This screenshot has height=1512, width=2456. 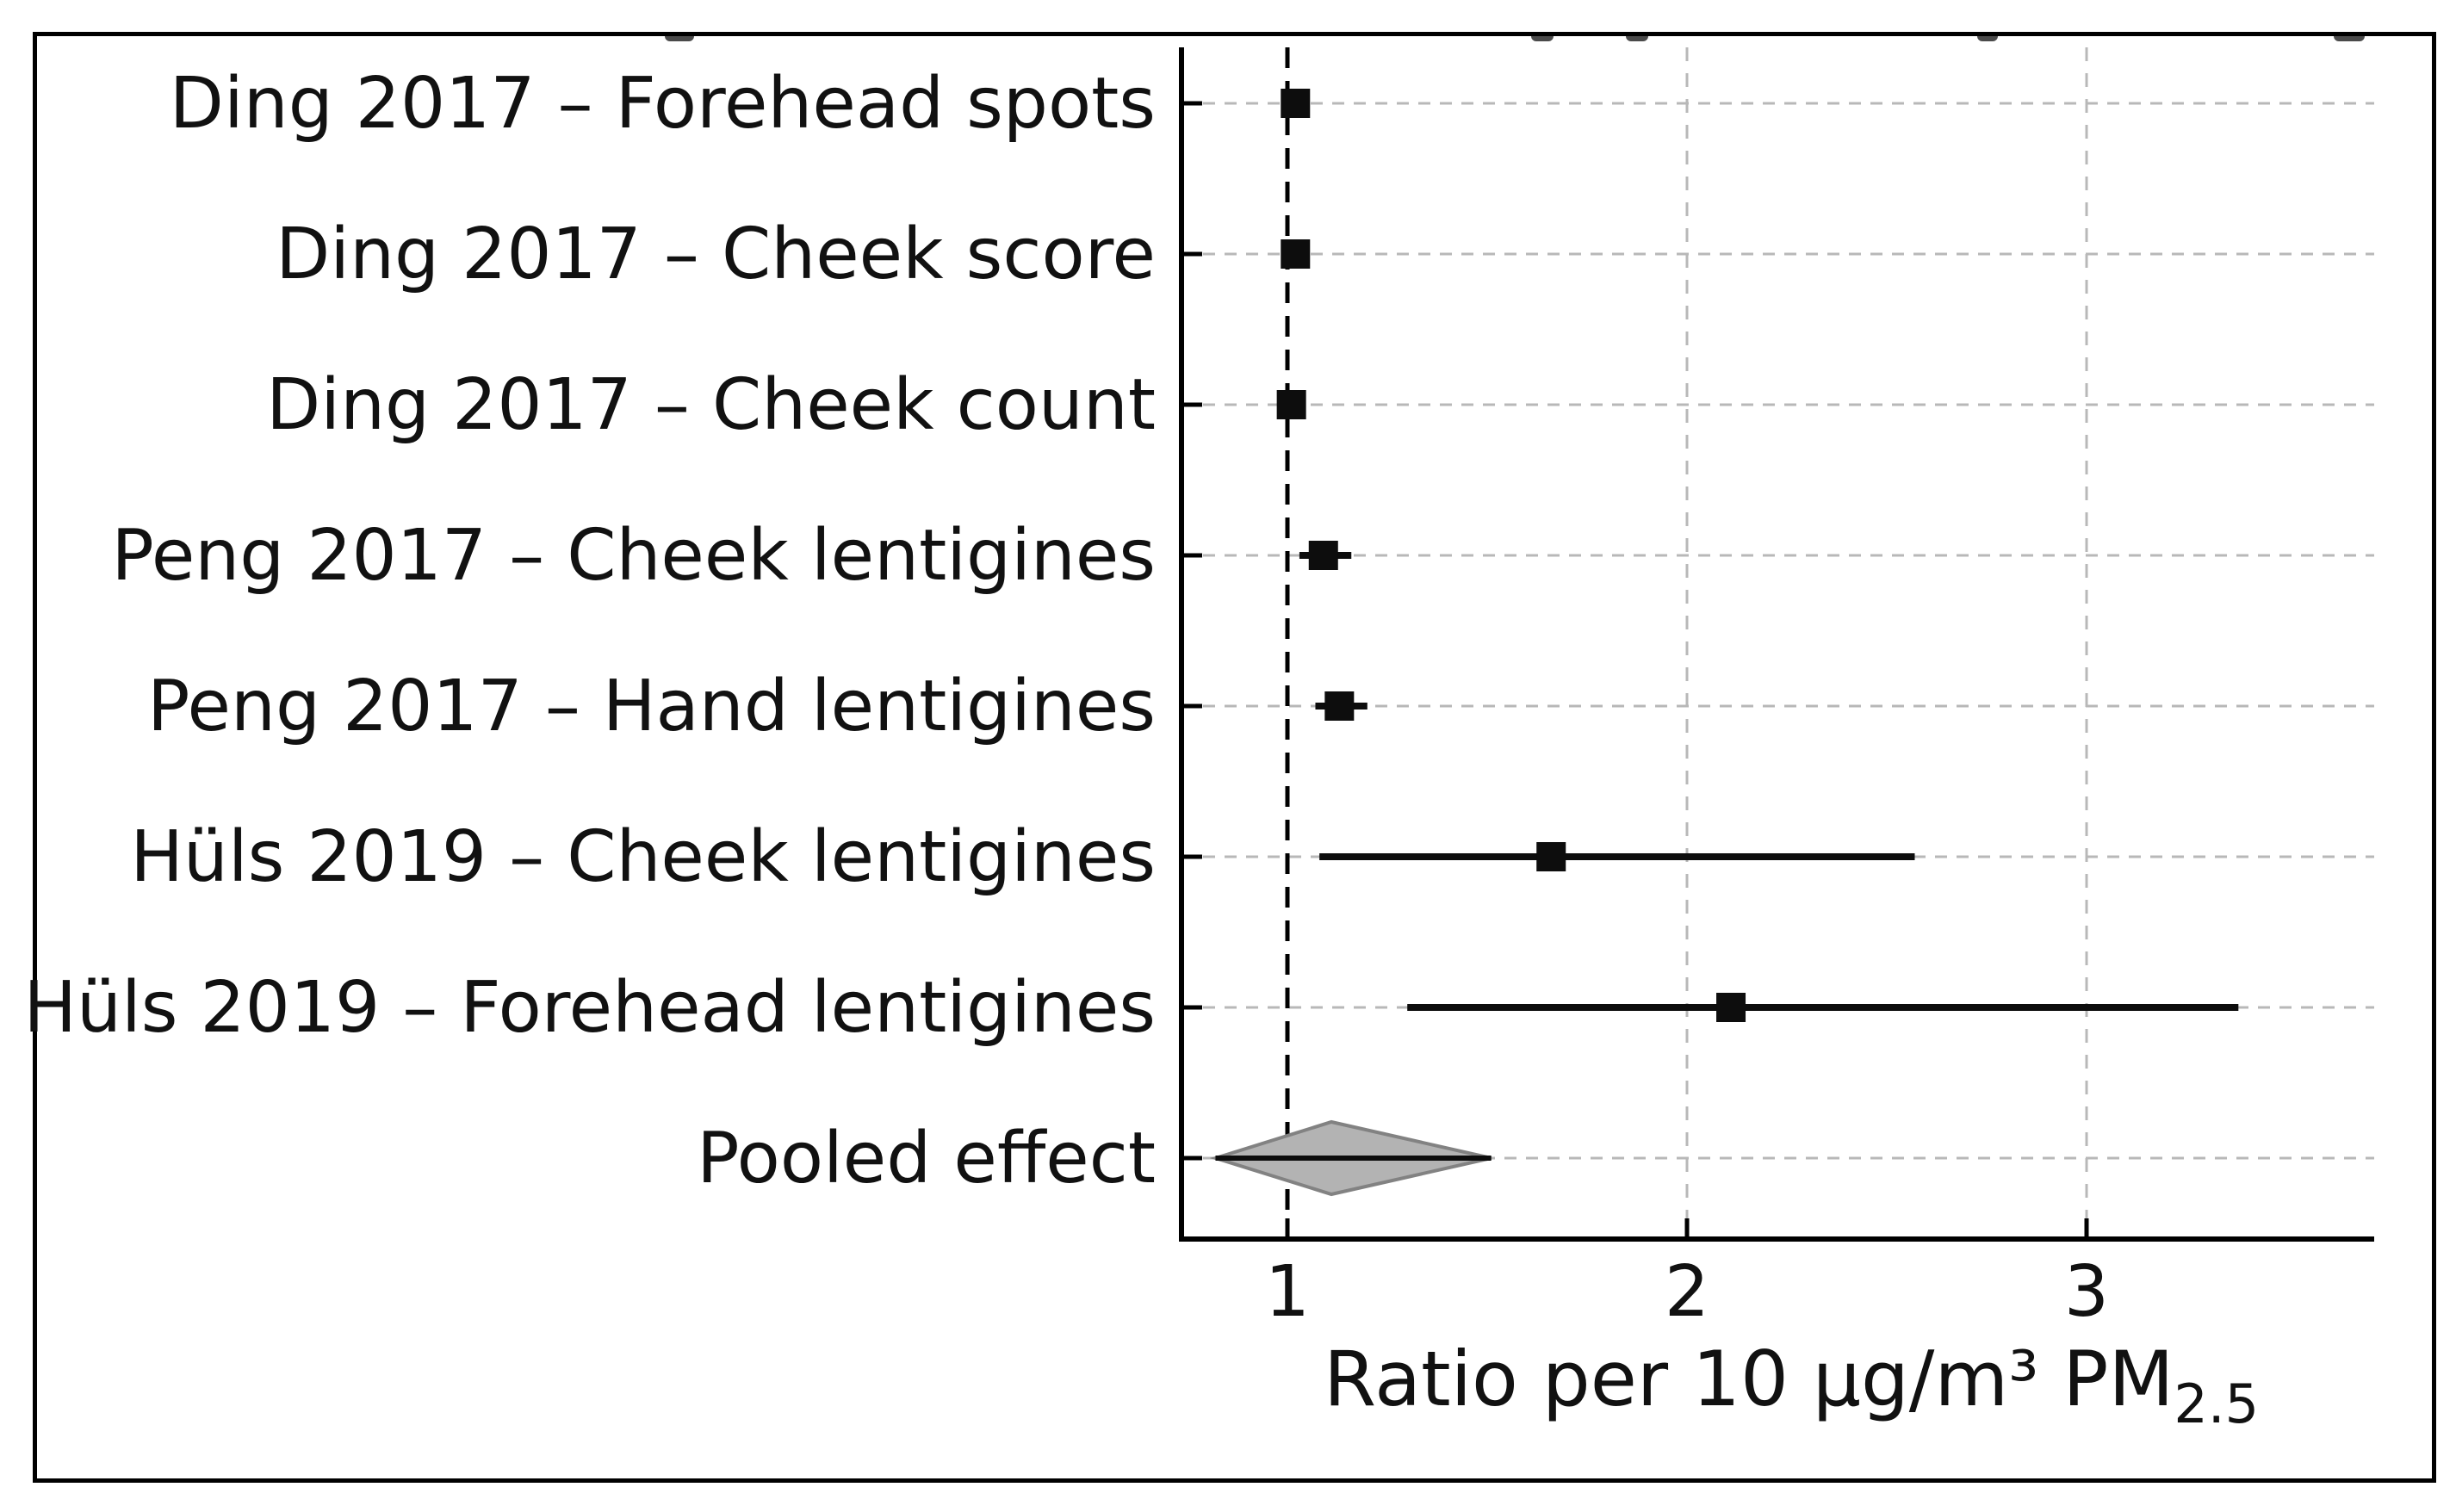 What do you see at coordinates (2087, 1292) in the screenshot?
I see `x-tick-label: 3` at bounding box center [2087, 1292].